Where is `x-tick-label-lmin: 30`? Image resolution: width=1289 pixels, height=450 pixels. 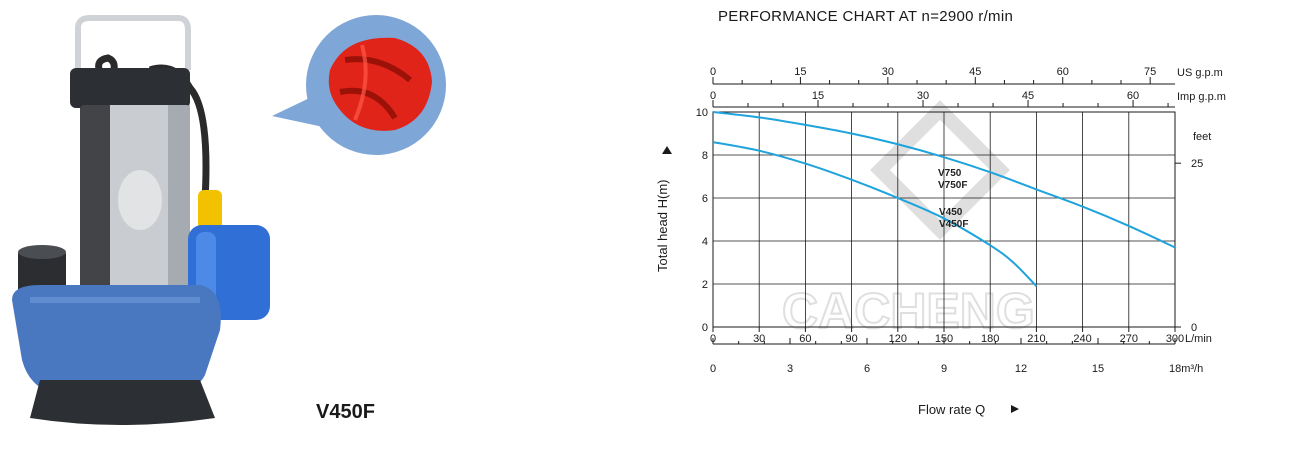
x-tick-label-lmin: 30 is located at coordinates (759, 339).